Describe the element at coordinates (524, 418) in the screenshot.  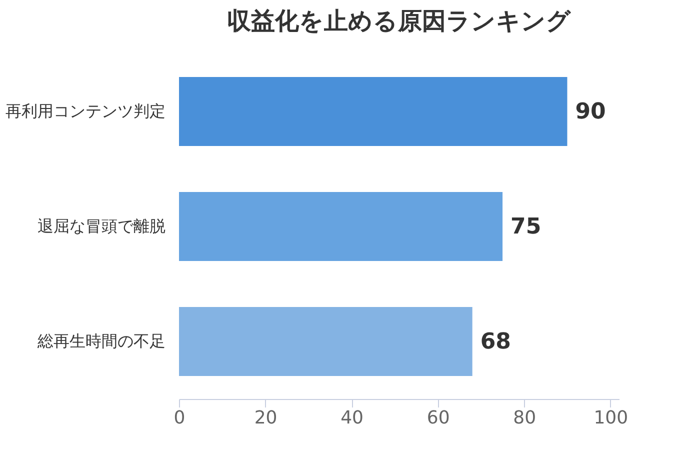
I see `x-tick-label: 80` at that location.